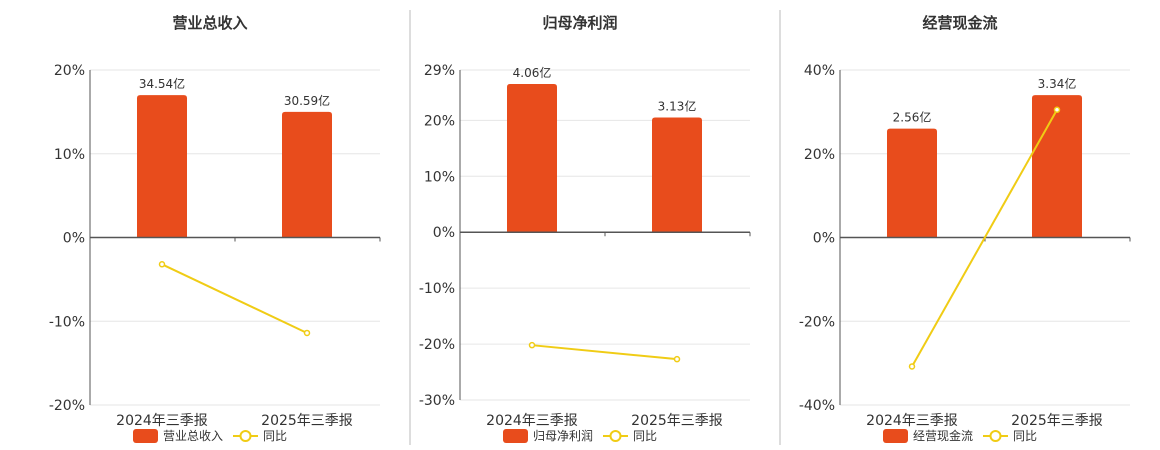  Describe the element at coordinates (1057, 83) in the screenshot. I see `bar-value-label: 3.34亿` at that location.